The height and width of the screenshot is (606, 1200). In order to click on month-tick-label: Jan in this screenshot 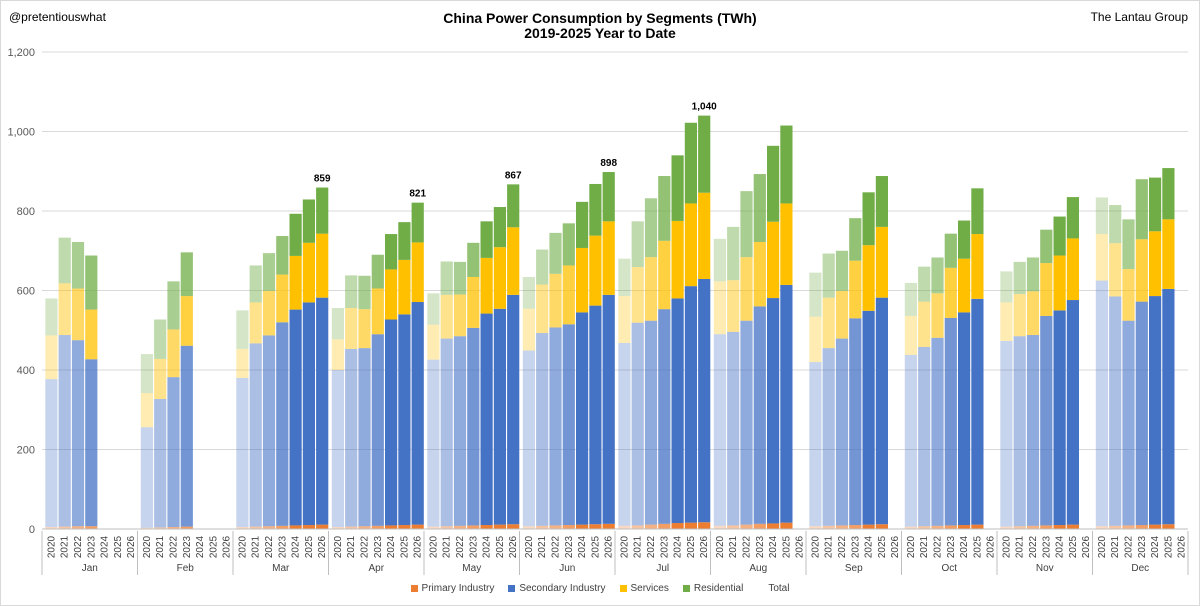, I will do `click(90, 568)`.